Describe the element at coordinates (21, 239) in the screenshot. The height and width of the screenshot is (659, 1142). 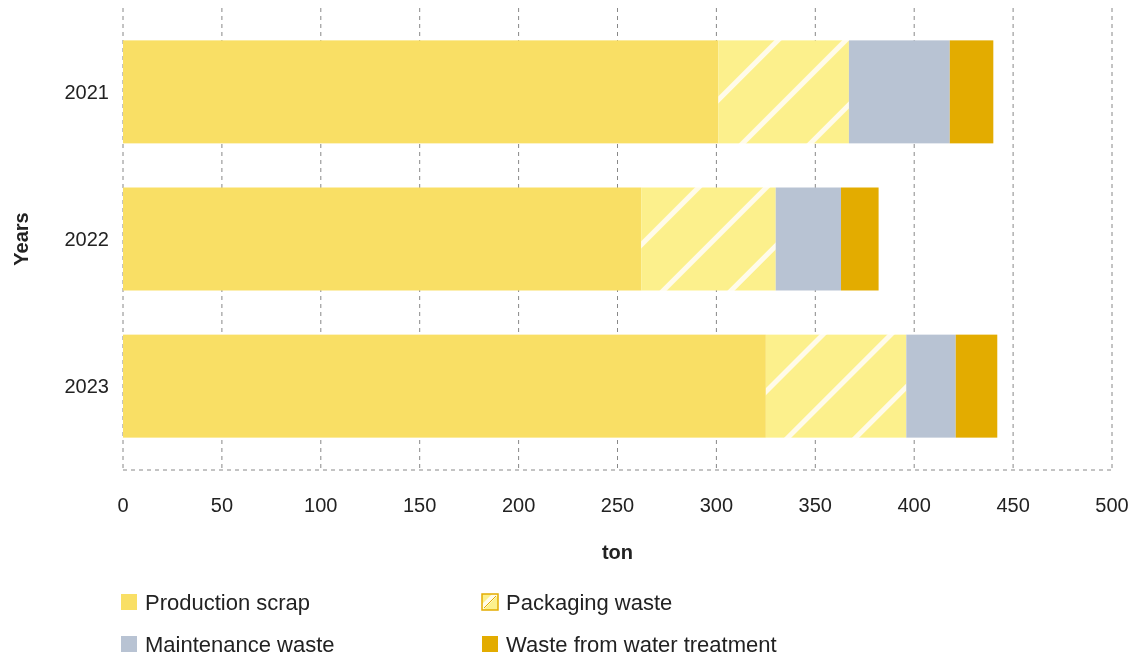
I see `y-axis-title: Years` at that location.